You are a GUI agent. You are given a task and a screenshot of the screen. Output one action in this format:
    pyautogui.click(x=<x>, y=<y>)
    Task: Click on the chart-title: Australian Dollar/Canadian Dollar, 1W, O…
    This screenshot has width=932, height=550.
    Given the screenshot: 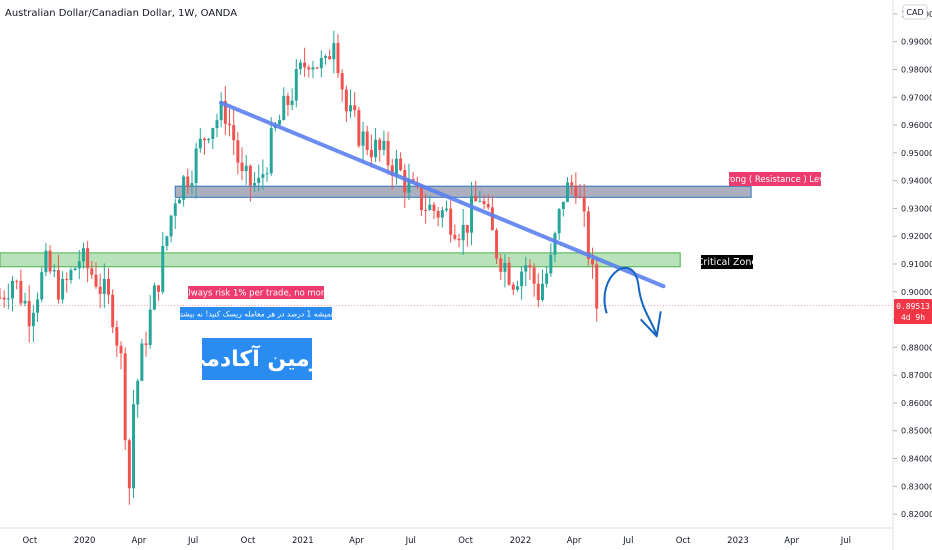 What is the action you would take?
    pyautogui.click(x=121, y=13)
    